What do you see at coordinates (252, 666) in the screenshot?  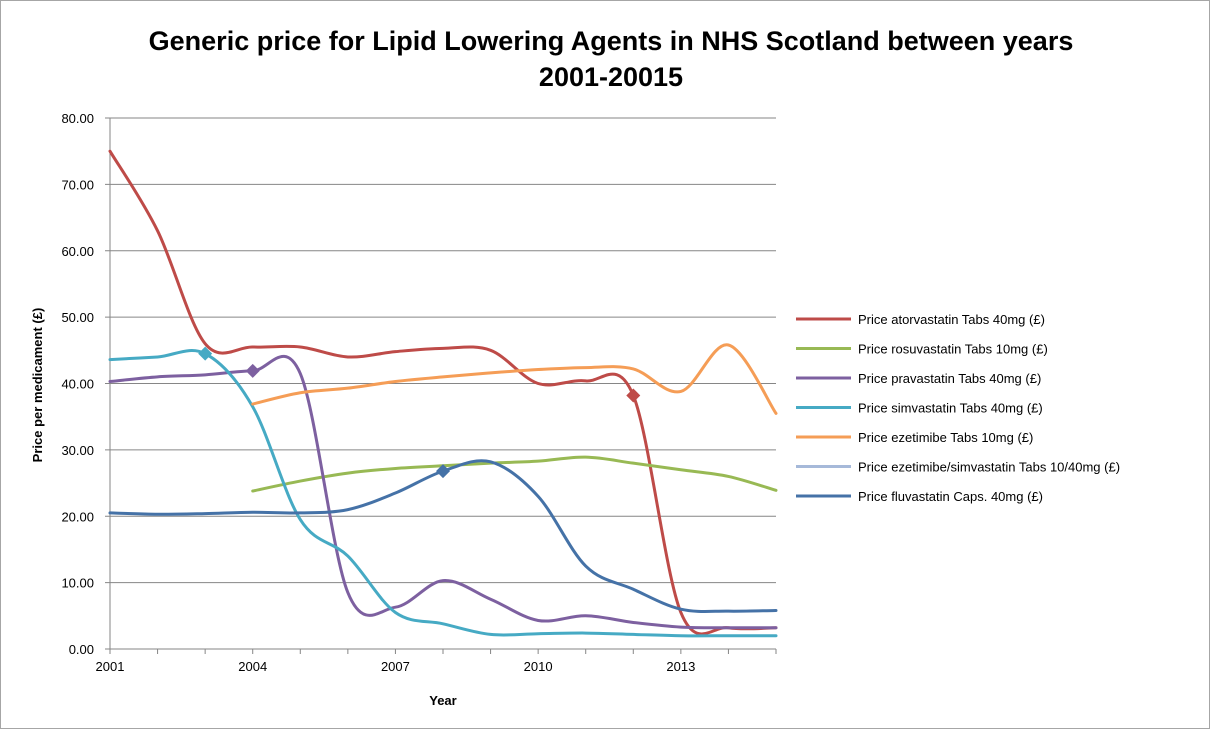 I see `x-tick-label-1: 2004` at bounding box center [252, 666].